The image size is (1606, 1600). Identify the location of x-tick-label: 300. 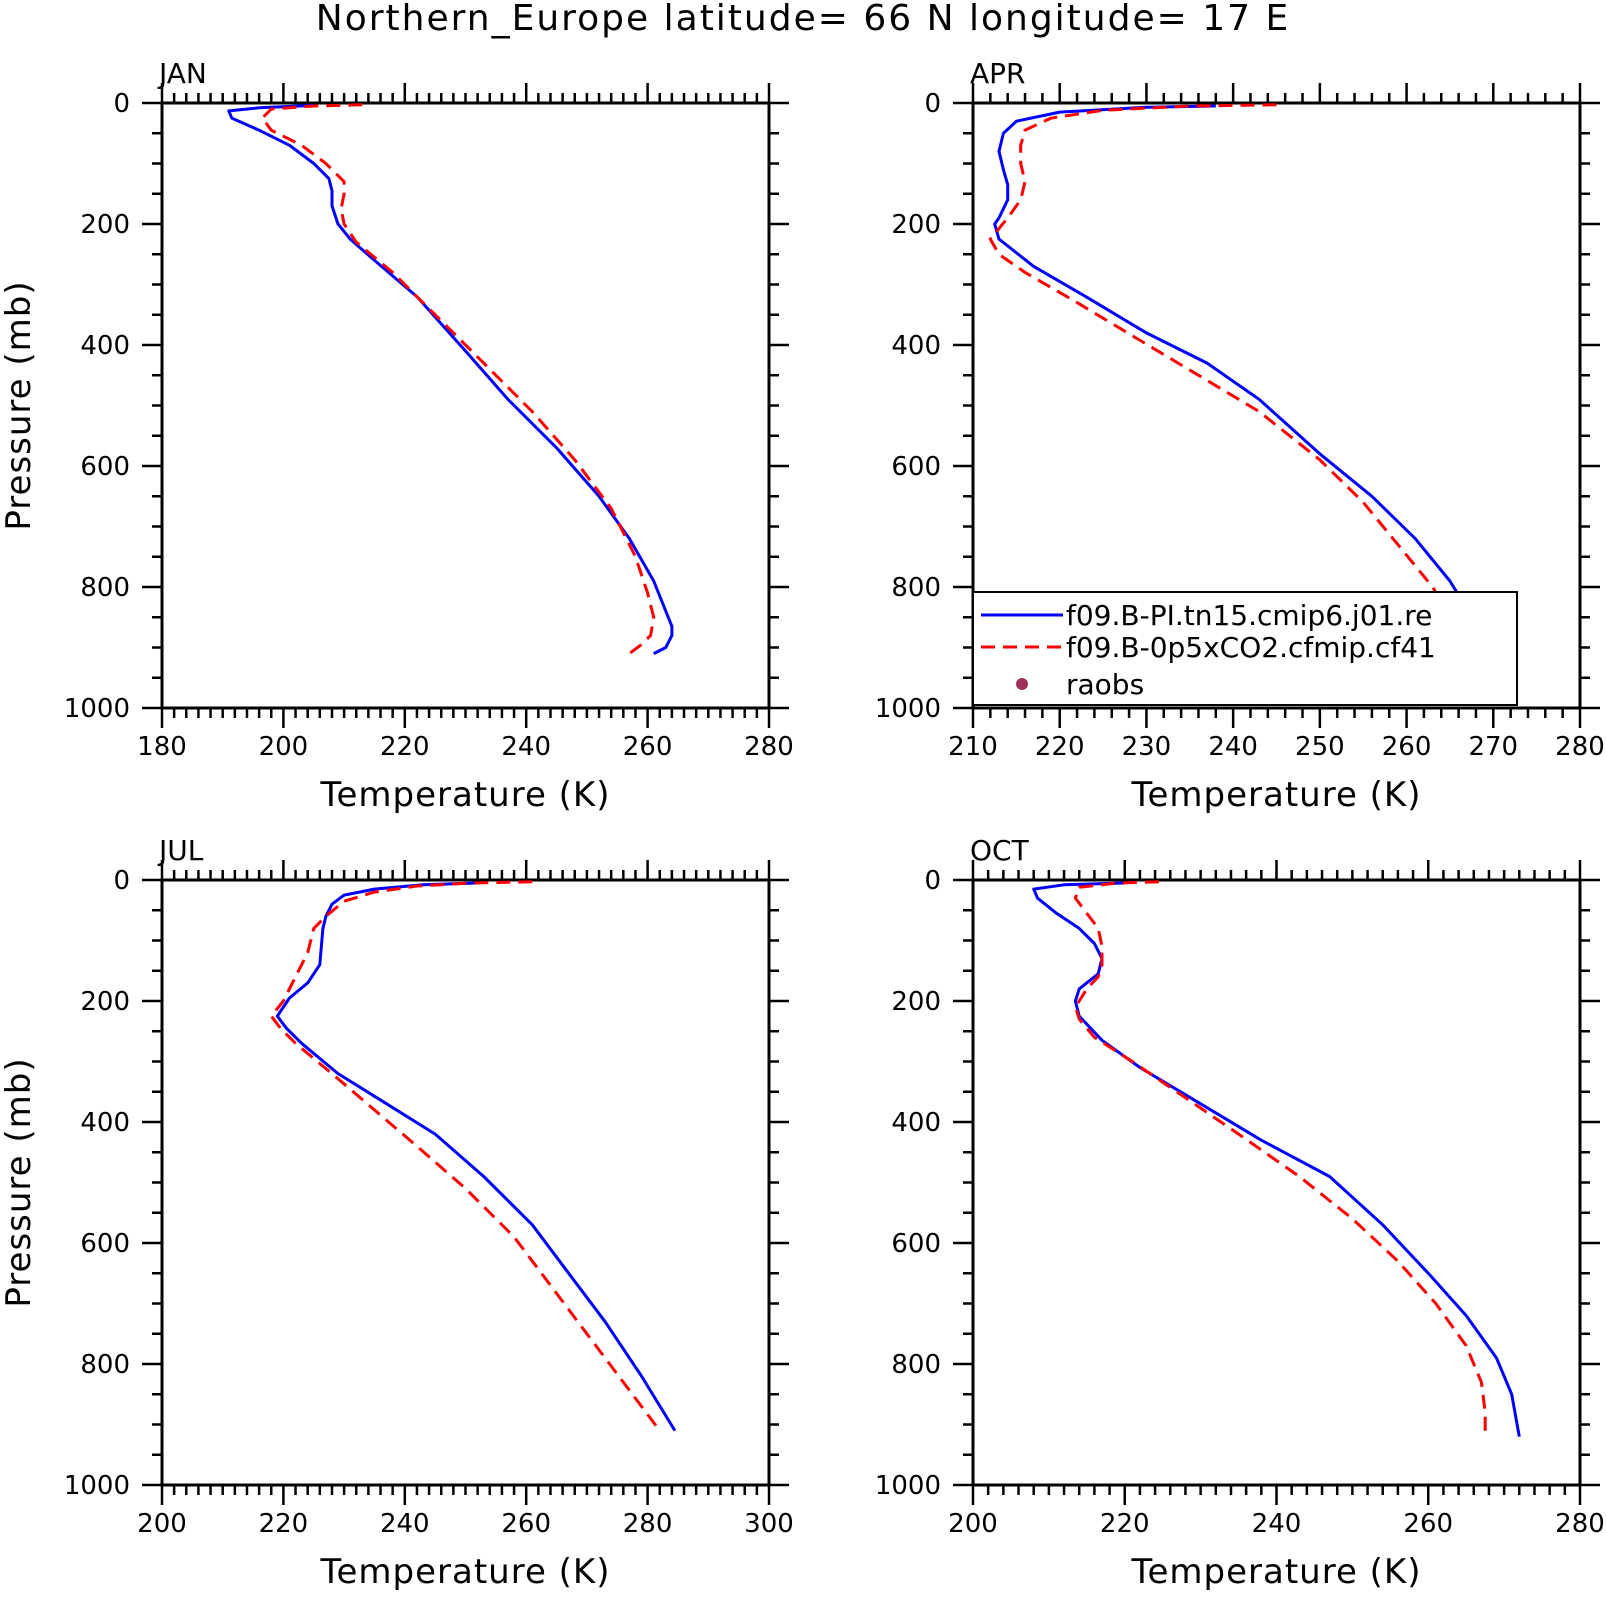
(769, 1524).